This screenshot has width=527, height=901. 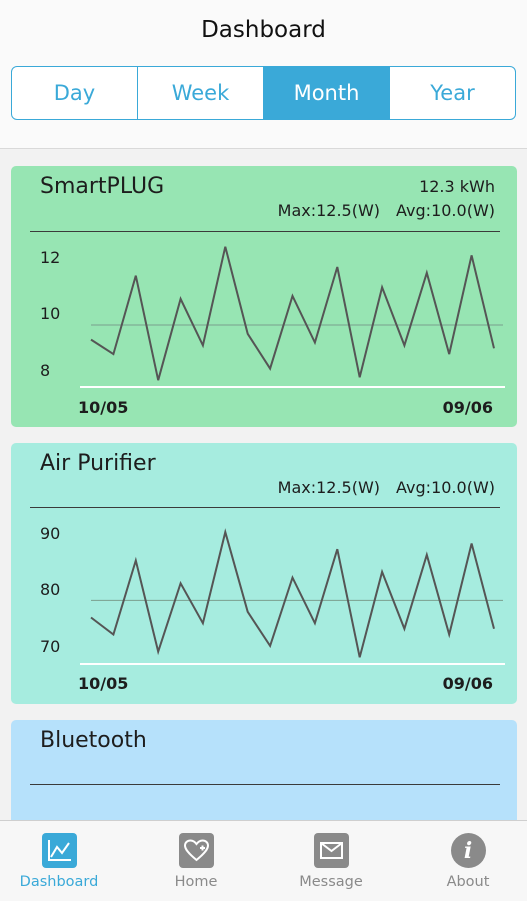 I want to click on message-icon, so click(x=331, y=850).